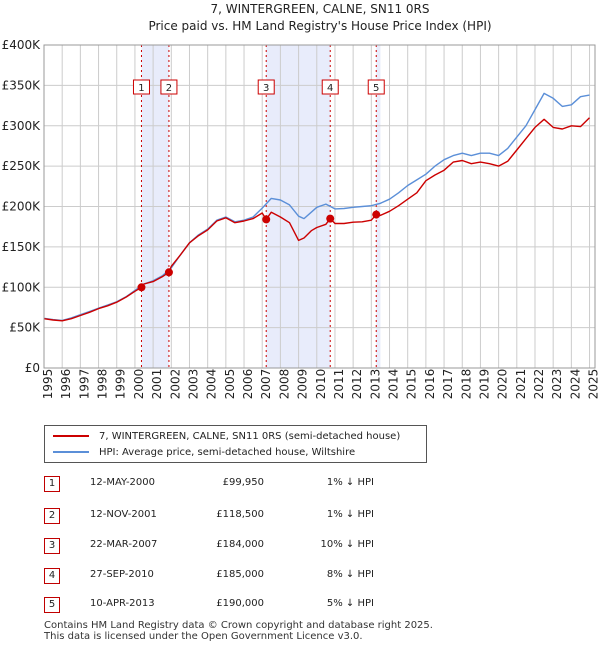 Image resolution: width=600 pixels, height=650 pixels. I want to click on x-tick-label: 2001, so click(157, 384).